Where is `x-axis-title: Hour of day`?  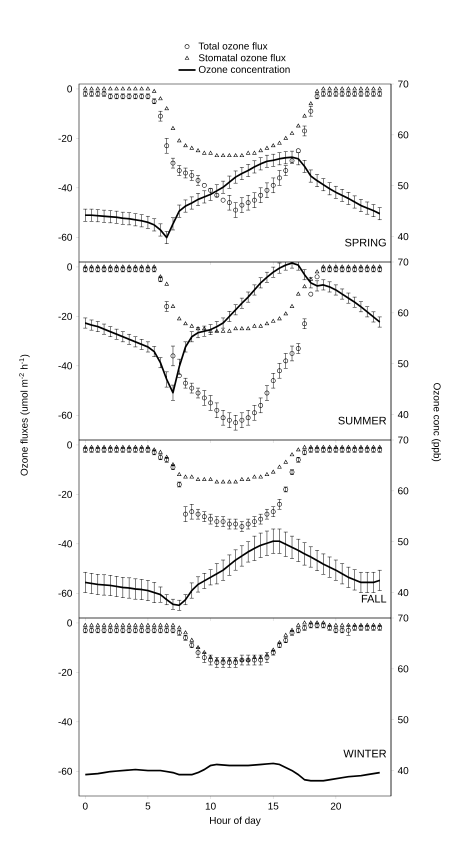
x-axis-title: Hour of day is located at coordinates (235, 821).